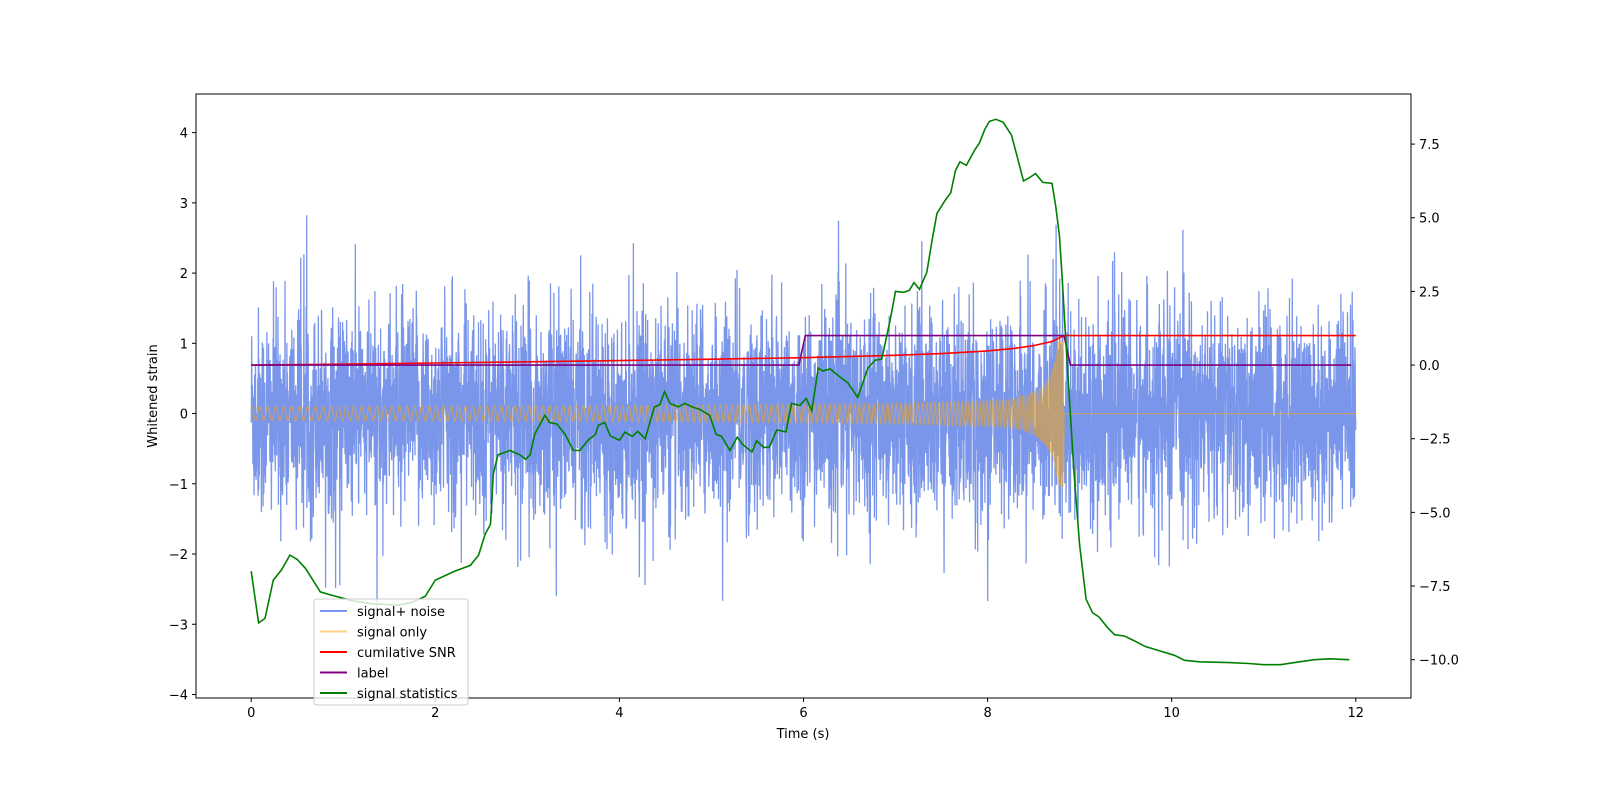  I want to click on y-tick-label: 0, so click(184, 415).